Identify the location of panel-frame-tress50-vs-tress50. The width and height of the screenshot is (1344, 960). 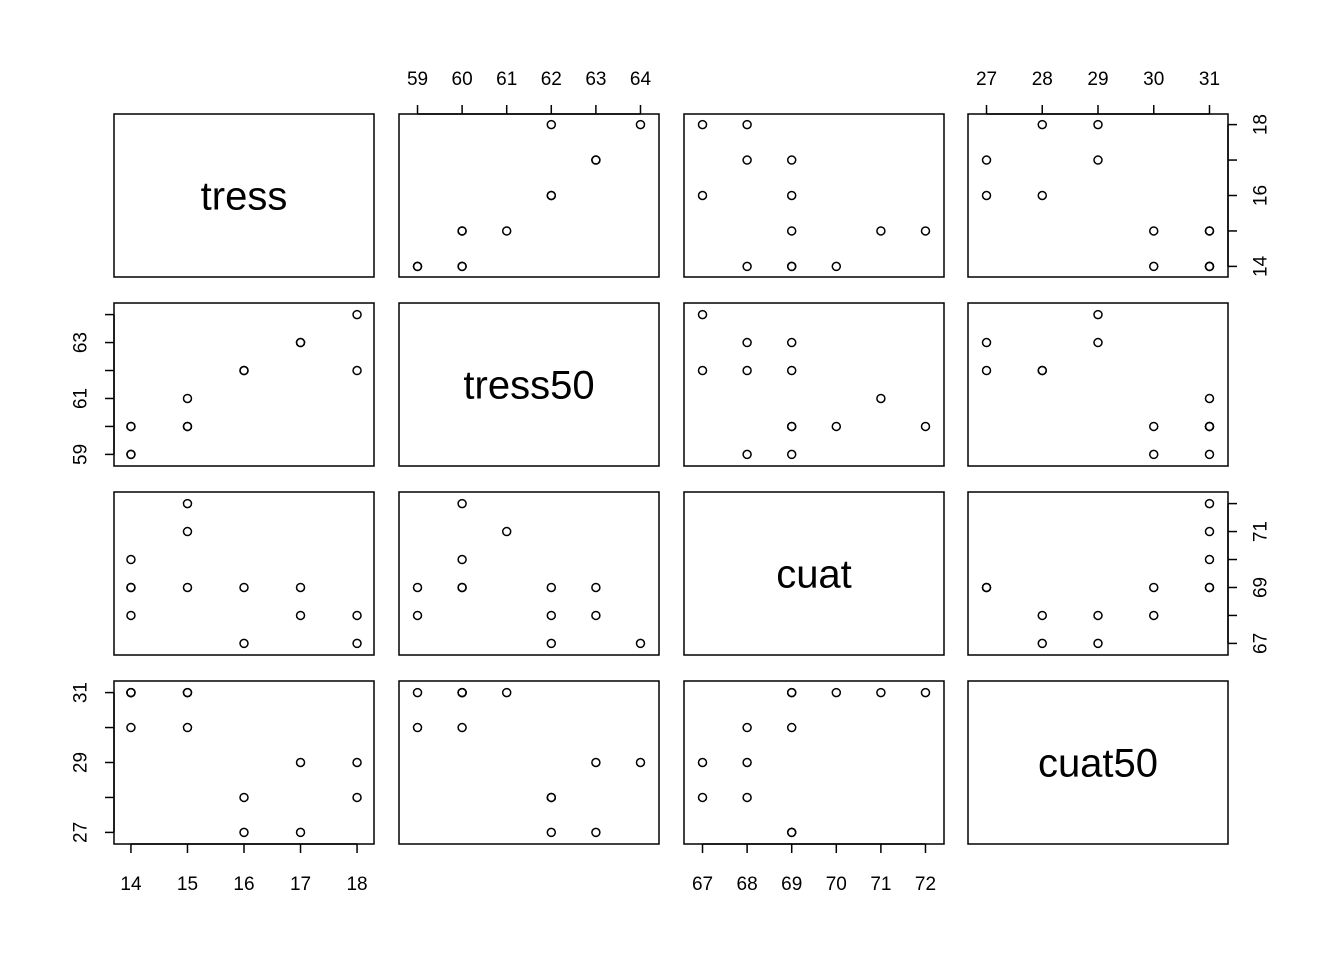
(529, 384).